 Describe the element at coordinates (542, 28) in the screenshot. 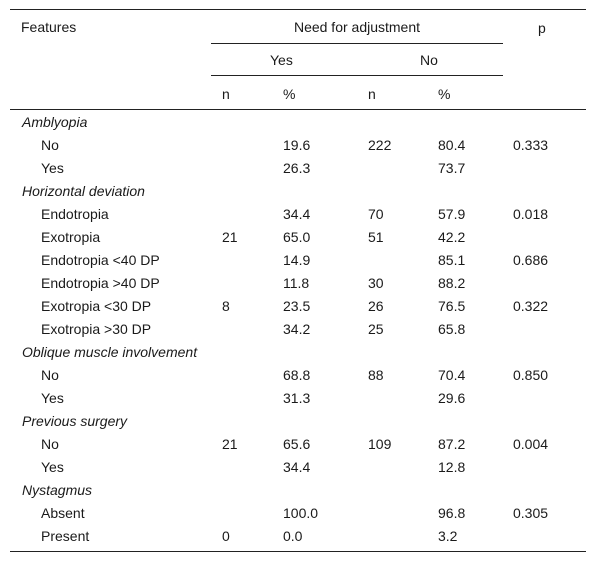

I see `header-p: p` at that location.